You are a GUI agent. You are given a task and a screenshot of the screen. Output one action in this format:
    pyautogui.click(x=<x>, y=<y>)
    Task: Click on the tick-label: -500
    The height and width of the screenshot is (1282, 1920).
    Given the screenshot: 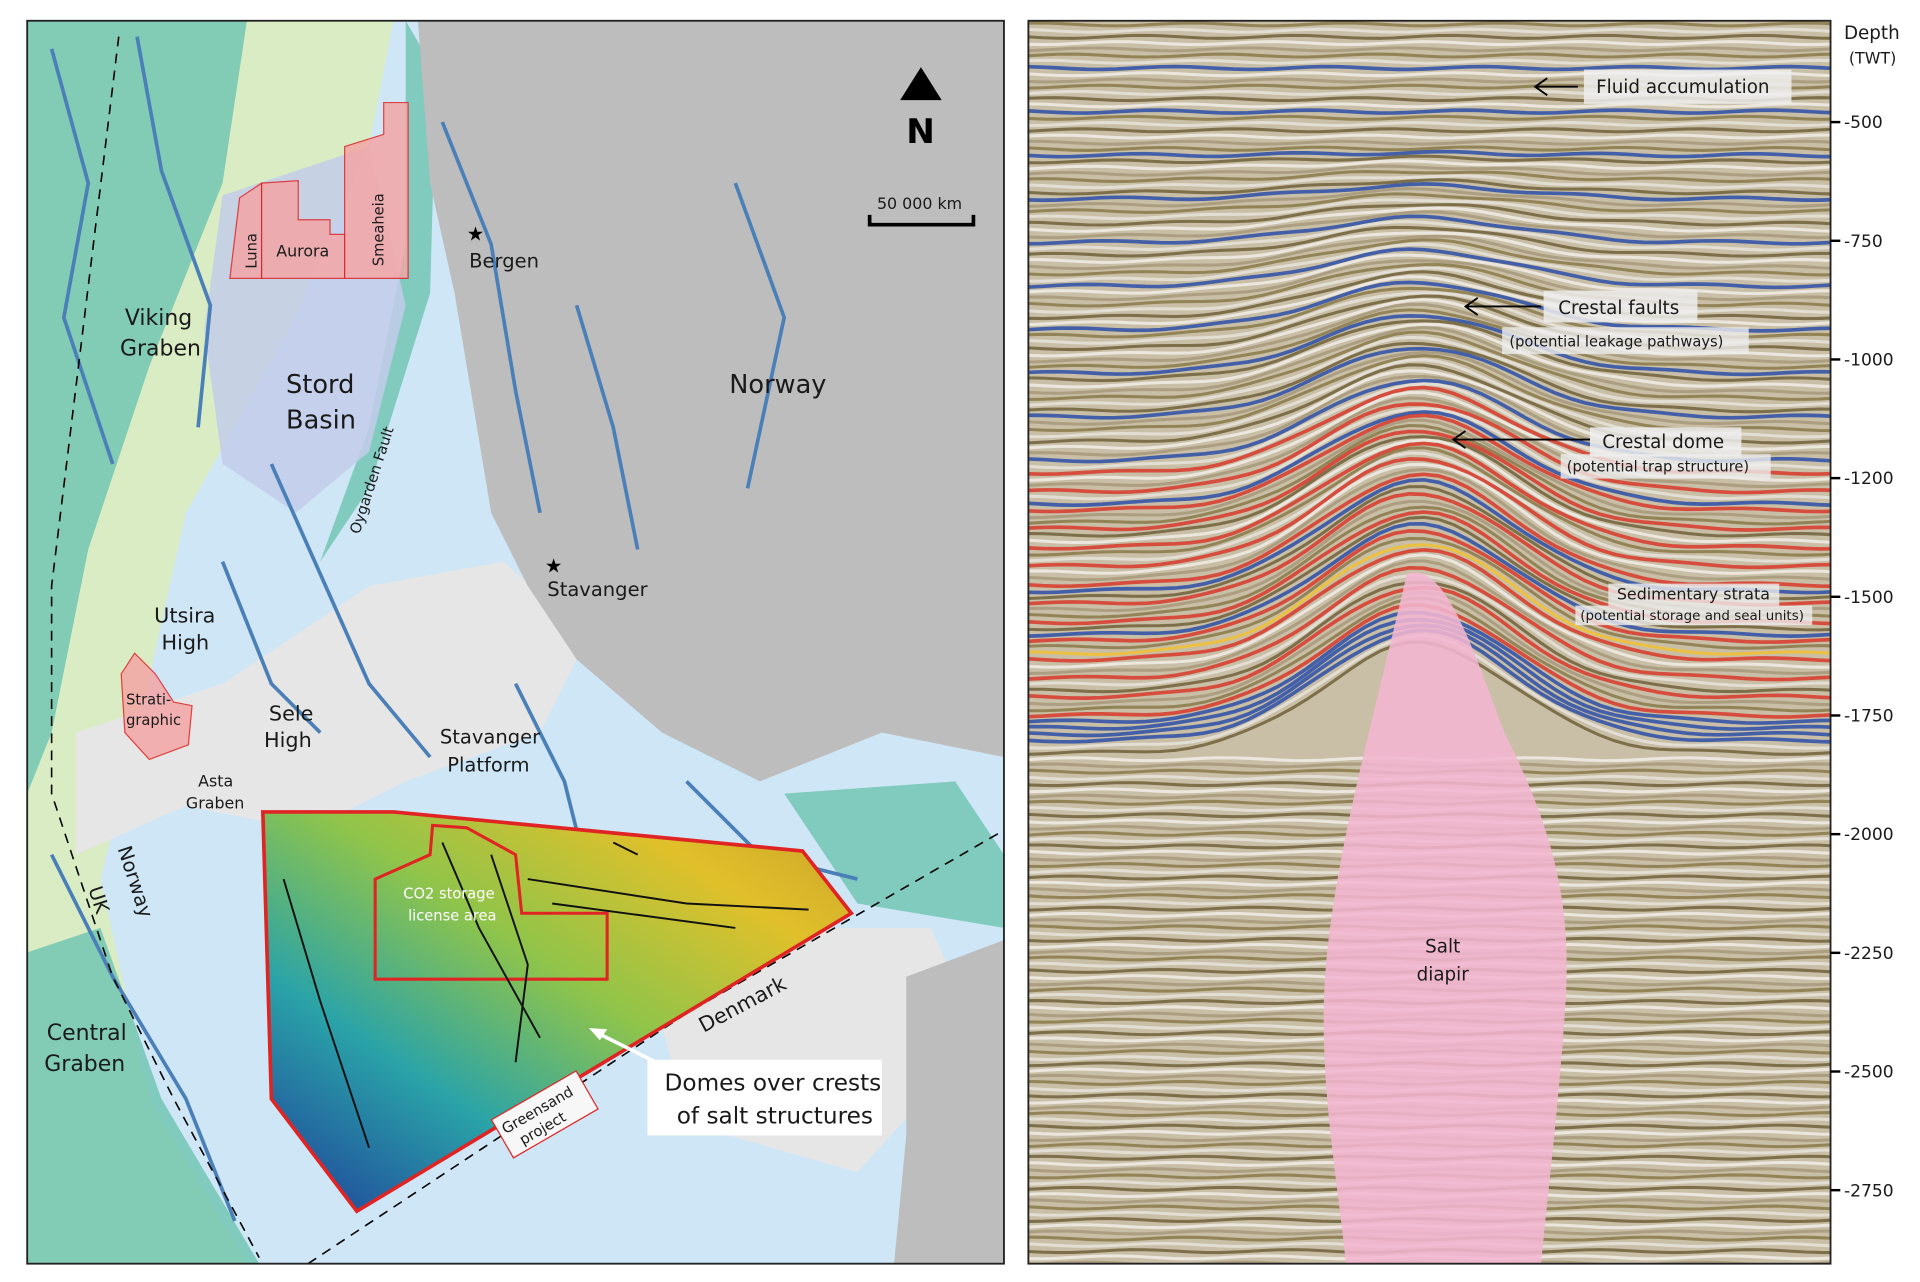 What is the action you would take?
    pyautogui.click(x=1863, y=123)
    